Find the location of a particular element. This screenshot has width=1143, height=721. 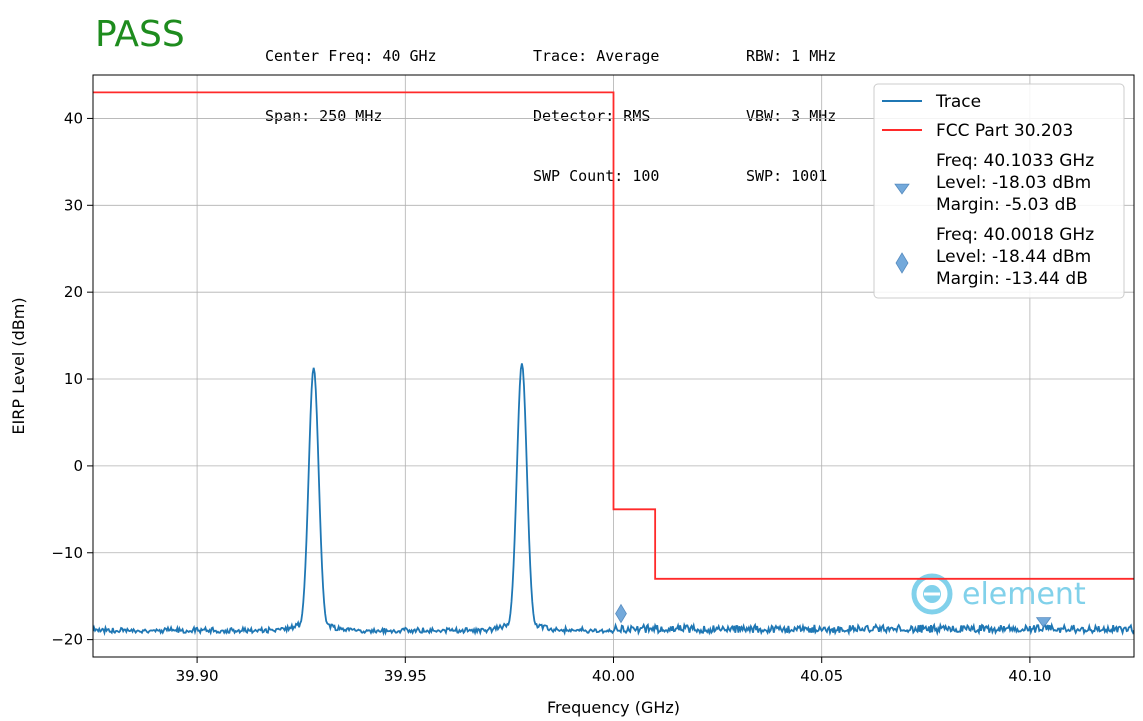

legend-label-marker-2: Margin: -13.44 dB is located at coordinates (1012, 279).